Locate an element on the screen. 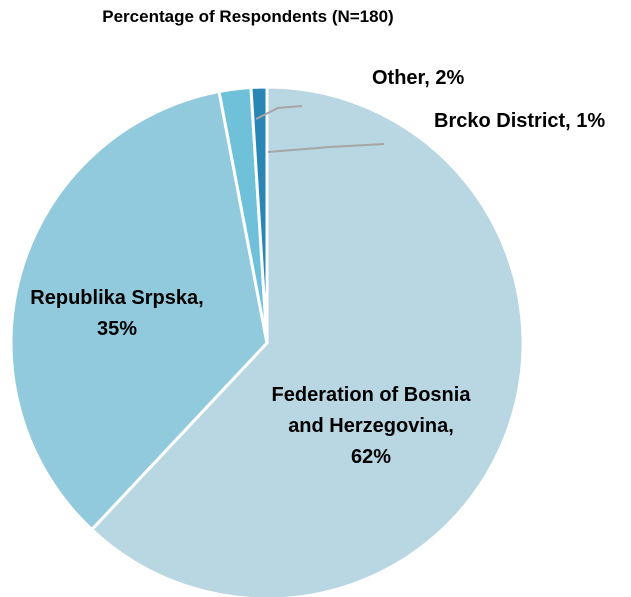 The image size is (631, 597). data-label-republika-srpska: Republika Srpska, 35% is located at coordinates (116, 313).